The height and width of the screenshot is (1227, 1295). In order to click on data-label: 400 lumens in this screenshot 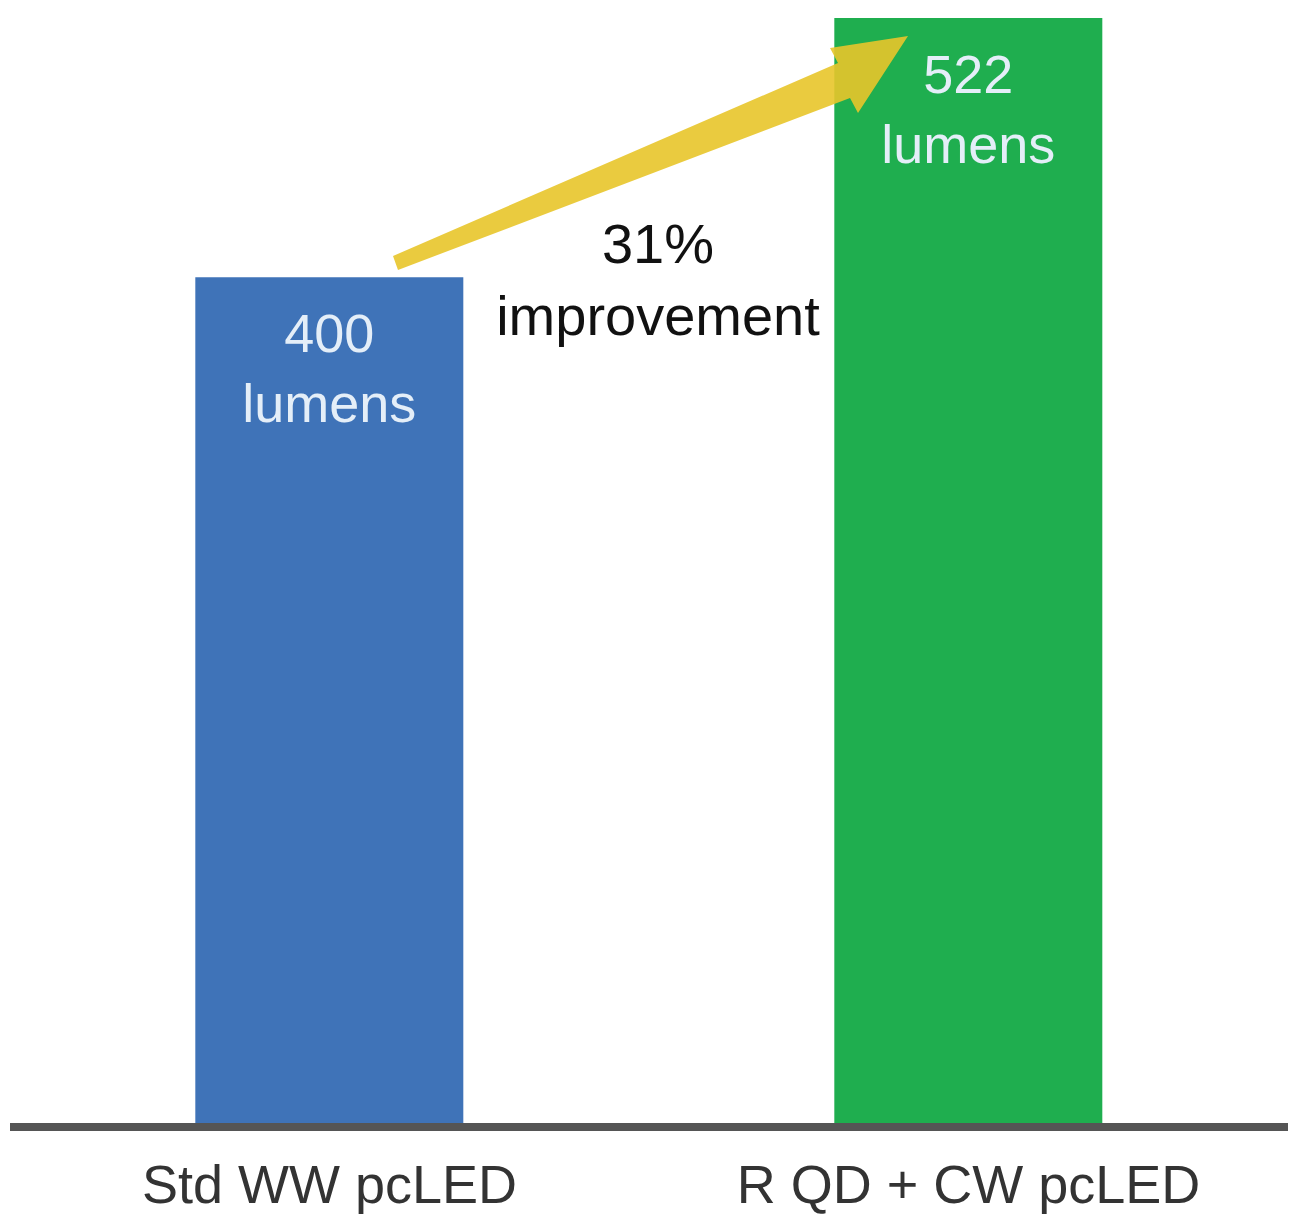, I will do `click(329, 368)`.